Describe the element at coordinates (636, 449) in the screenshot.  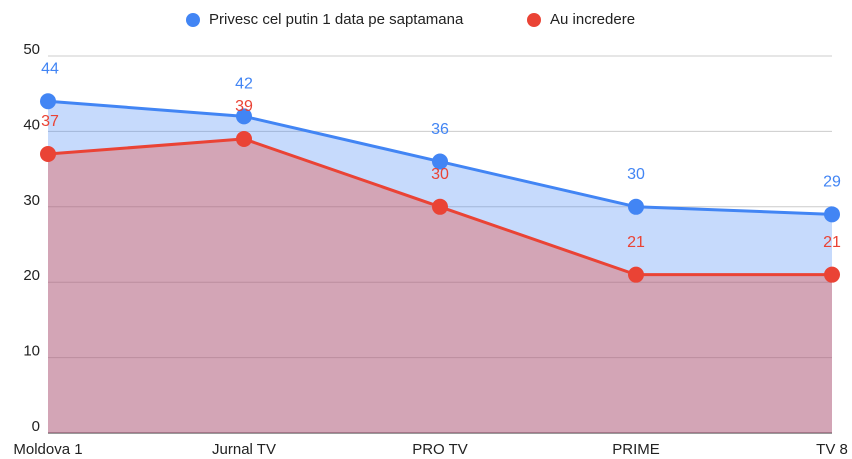
I see `x-tick-label: PRIME` at that location.